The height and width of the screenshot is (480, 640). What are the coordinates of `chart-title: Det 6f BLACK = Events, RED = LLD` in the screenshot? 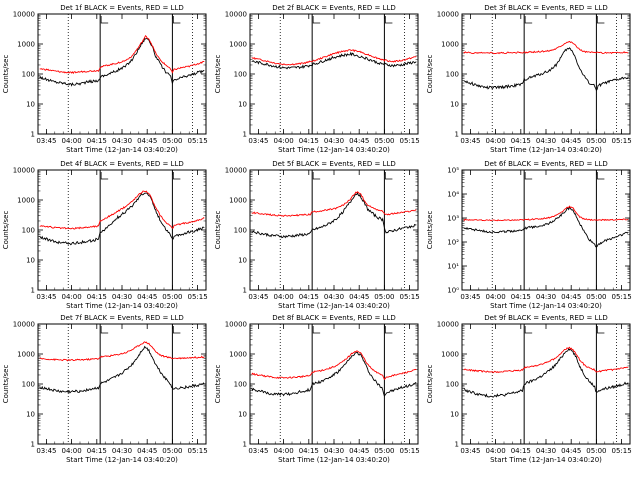 It's located at (545, 164).